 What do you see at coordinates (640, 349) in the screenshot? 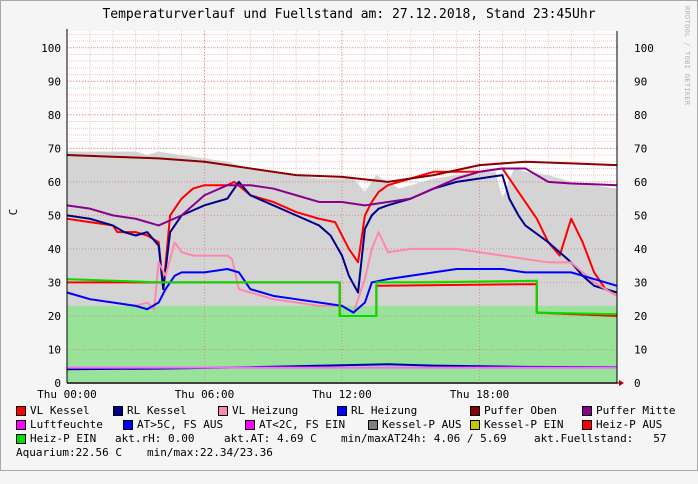
I see `y-tick-label-right: 10` at bounding box center [640, 349].